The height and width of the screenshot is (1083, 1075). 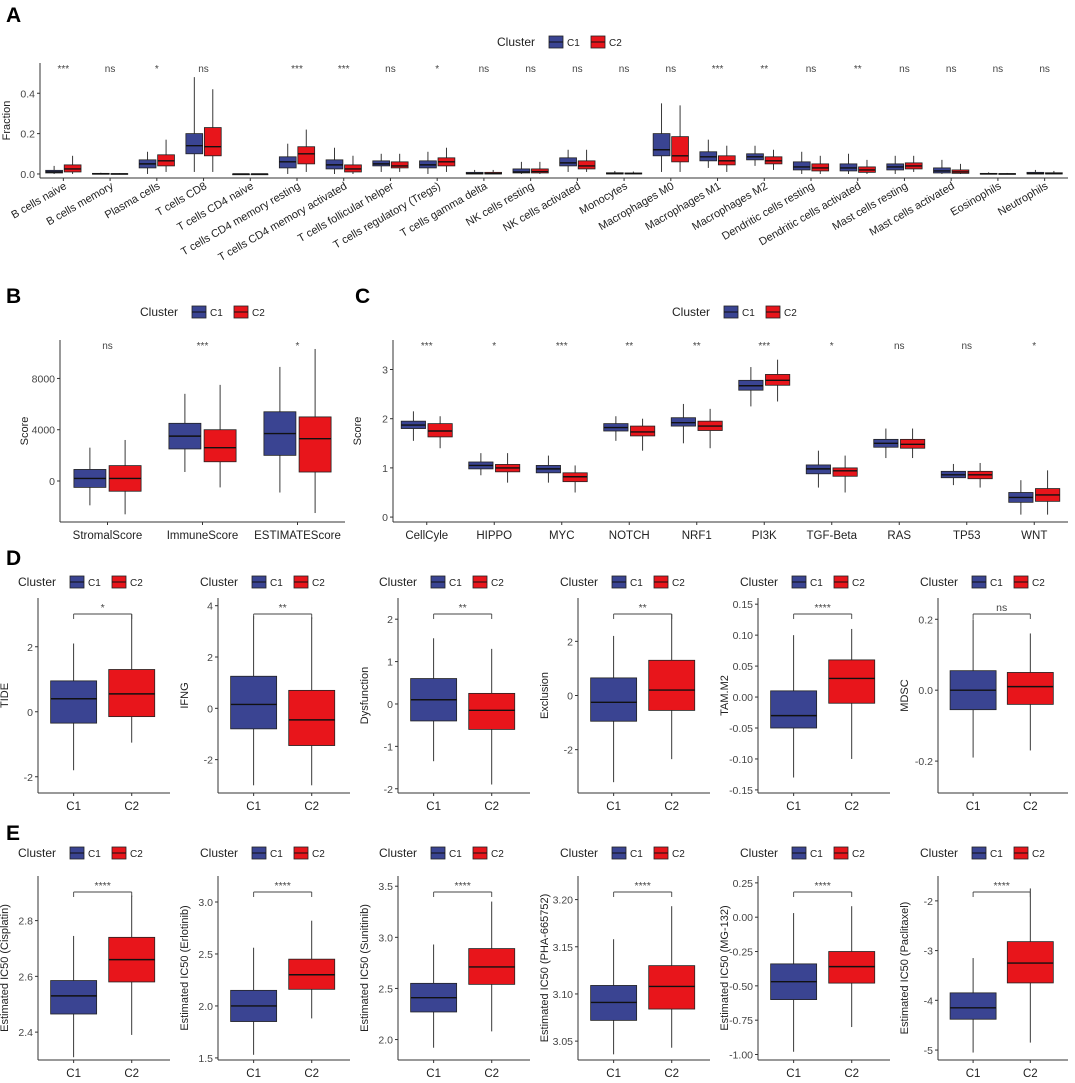 What do you see at coordinates (743, 636) in the screenshot?
I see `y-tick-label: 0.10` at bounding box center [743, 636].